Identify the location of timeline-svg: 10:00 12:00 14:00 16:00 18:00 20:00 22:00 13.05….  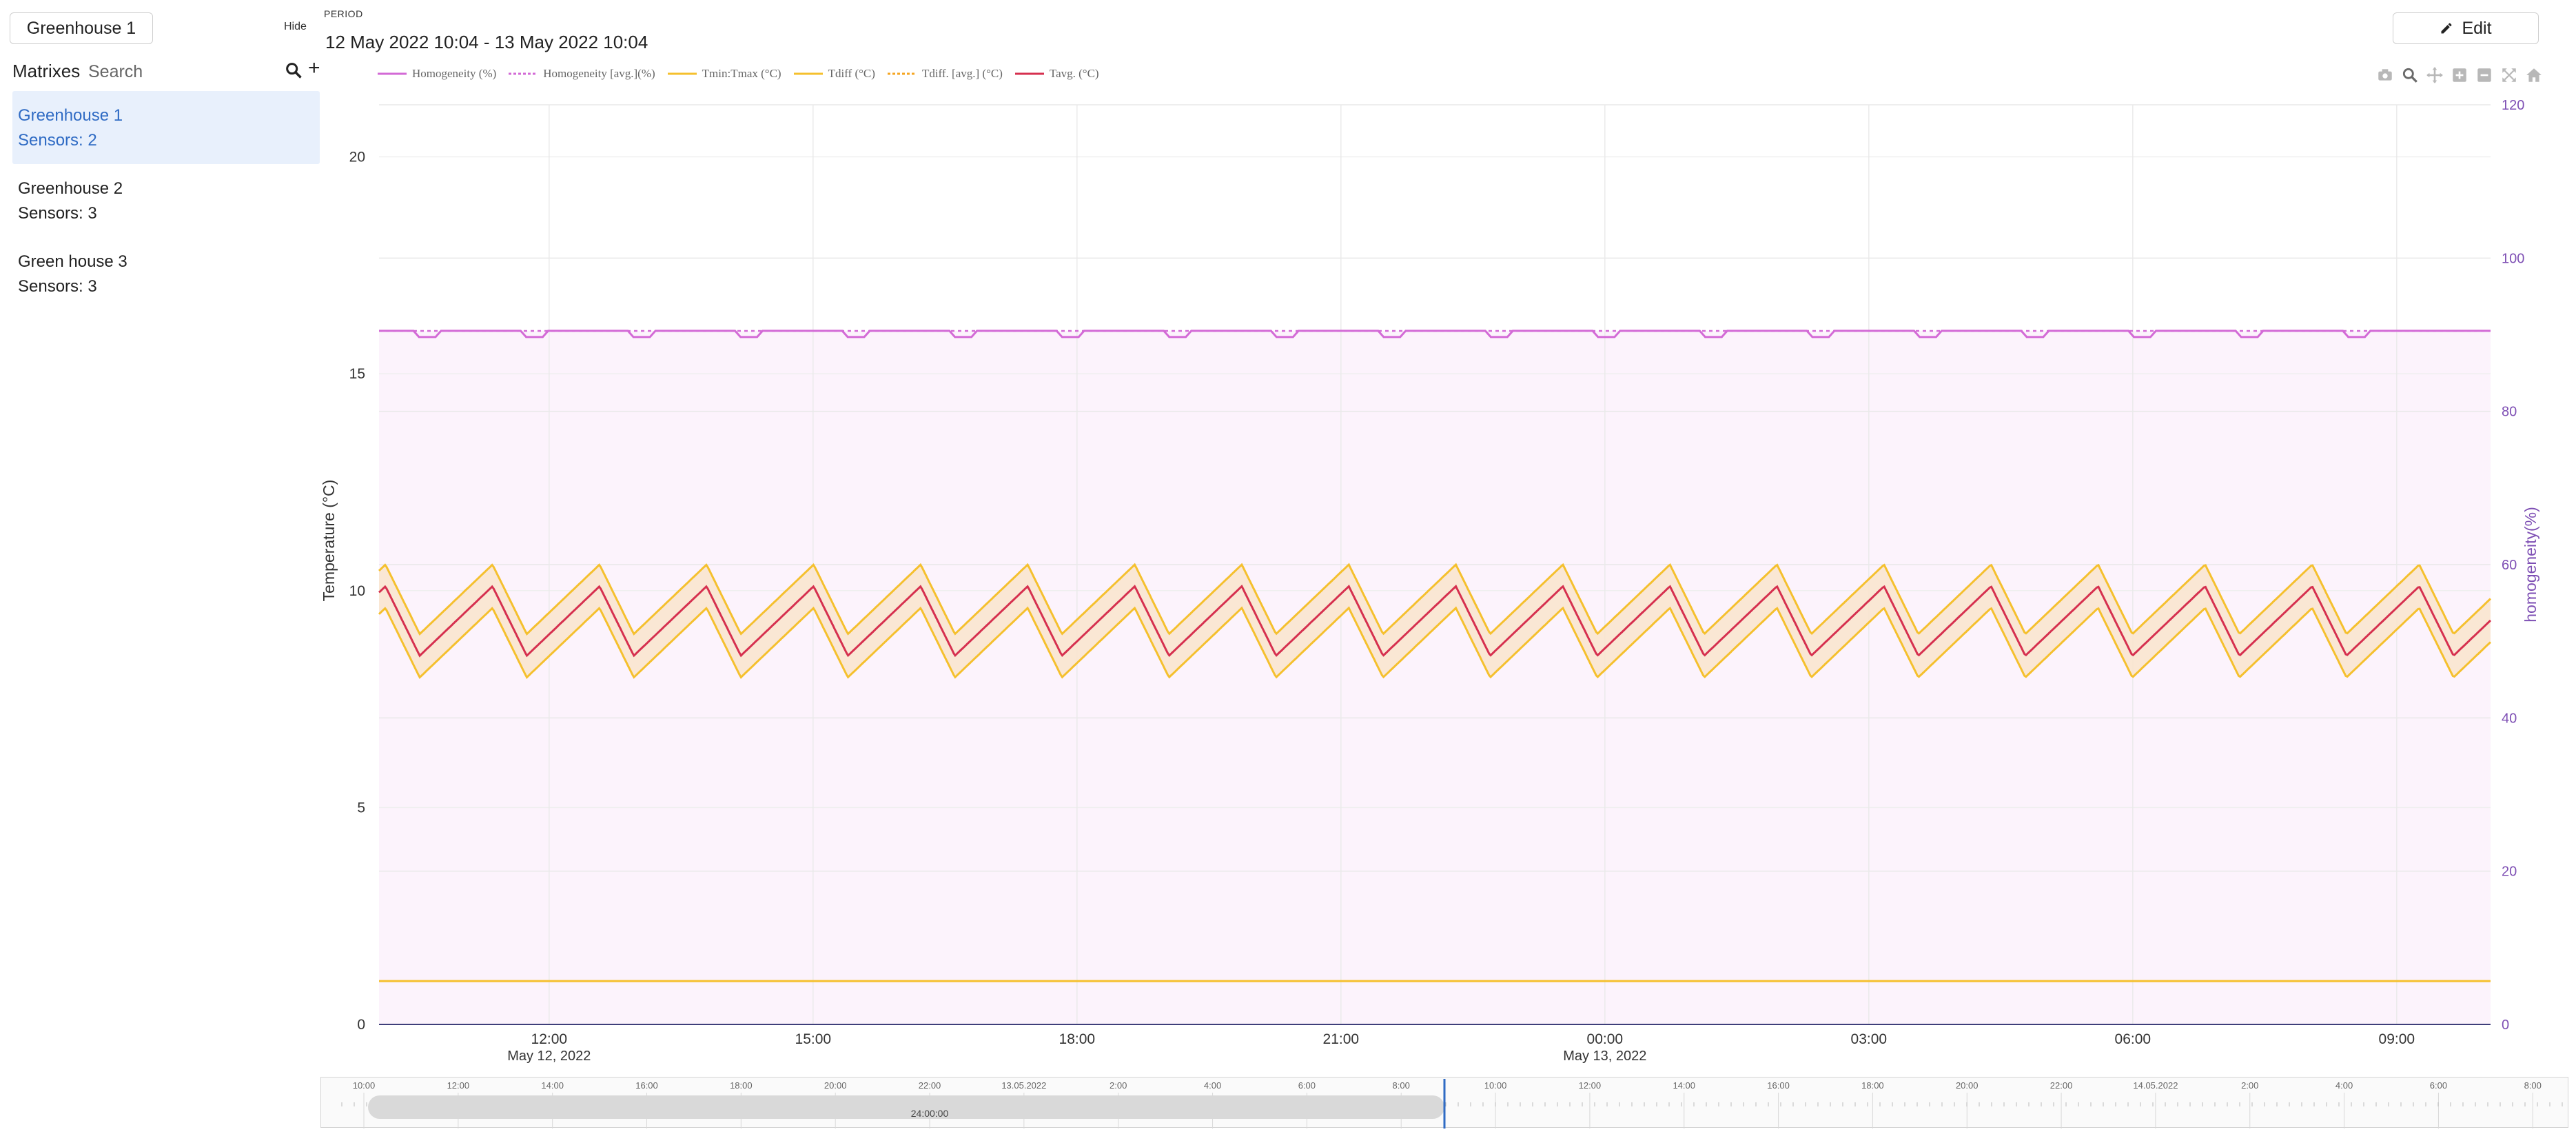
(1445, 1103).